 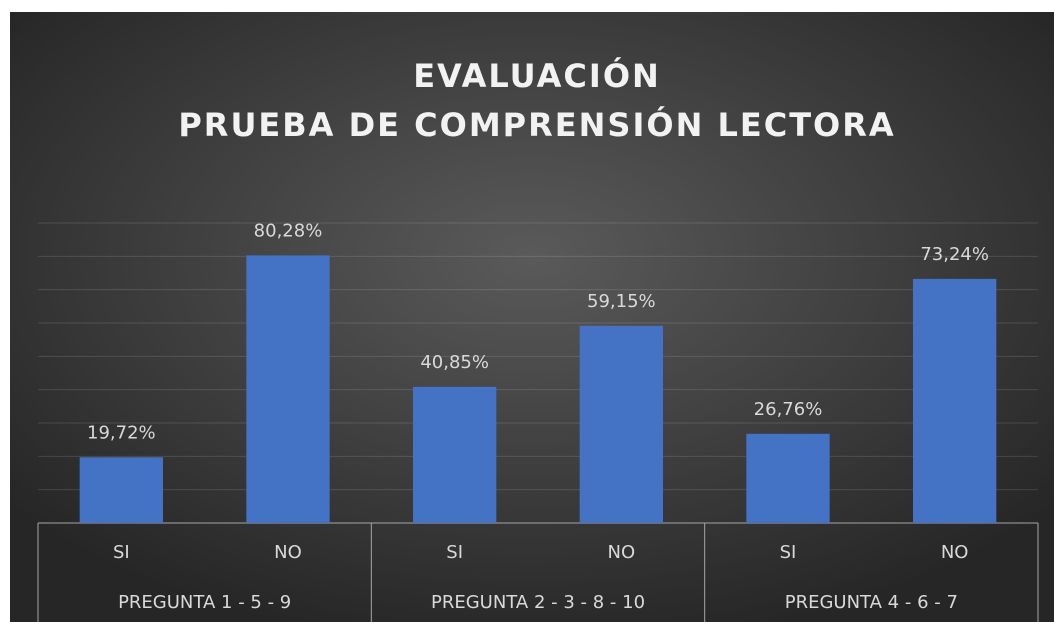 What do you see at coordinates (537, 75) in the screenshot?
I see `chart-title: EVALUACIÓN` at bounding box center [537, 75].